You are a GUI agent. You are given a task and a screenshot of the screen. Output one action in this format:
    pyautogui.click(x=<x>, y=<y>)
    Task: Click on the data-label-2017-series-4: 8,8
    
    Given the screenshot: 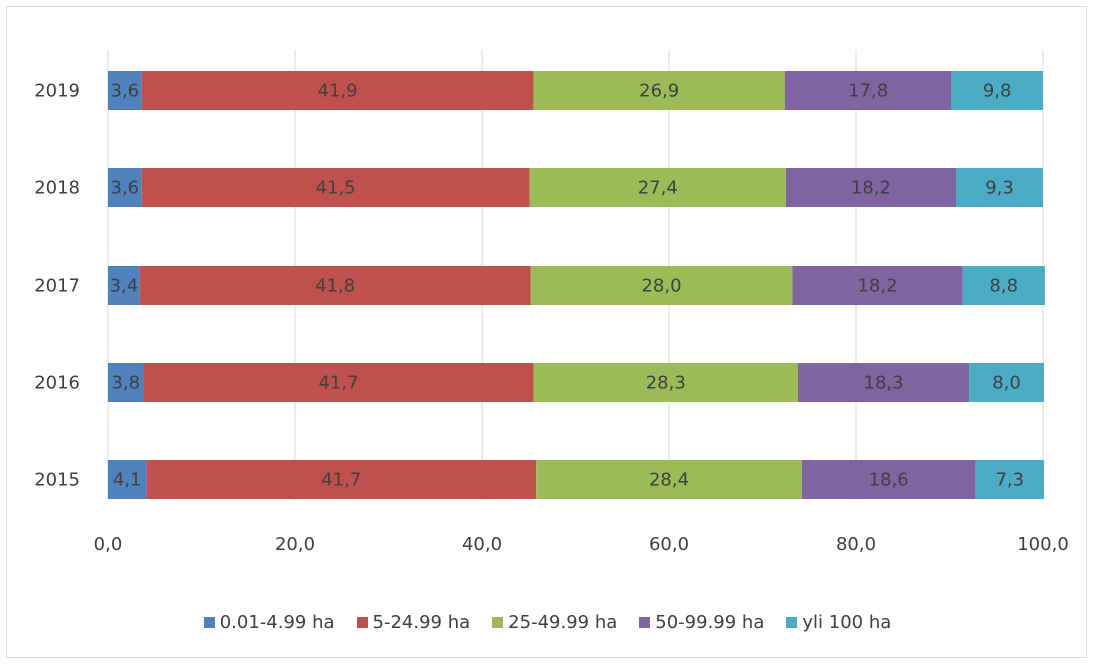 What is the action you would take?
    pyautogui.click(x=1003, y=286)
    